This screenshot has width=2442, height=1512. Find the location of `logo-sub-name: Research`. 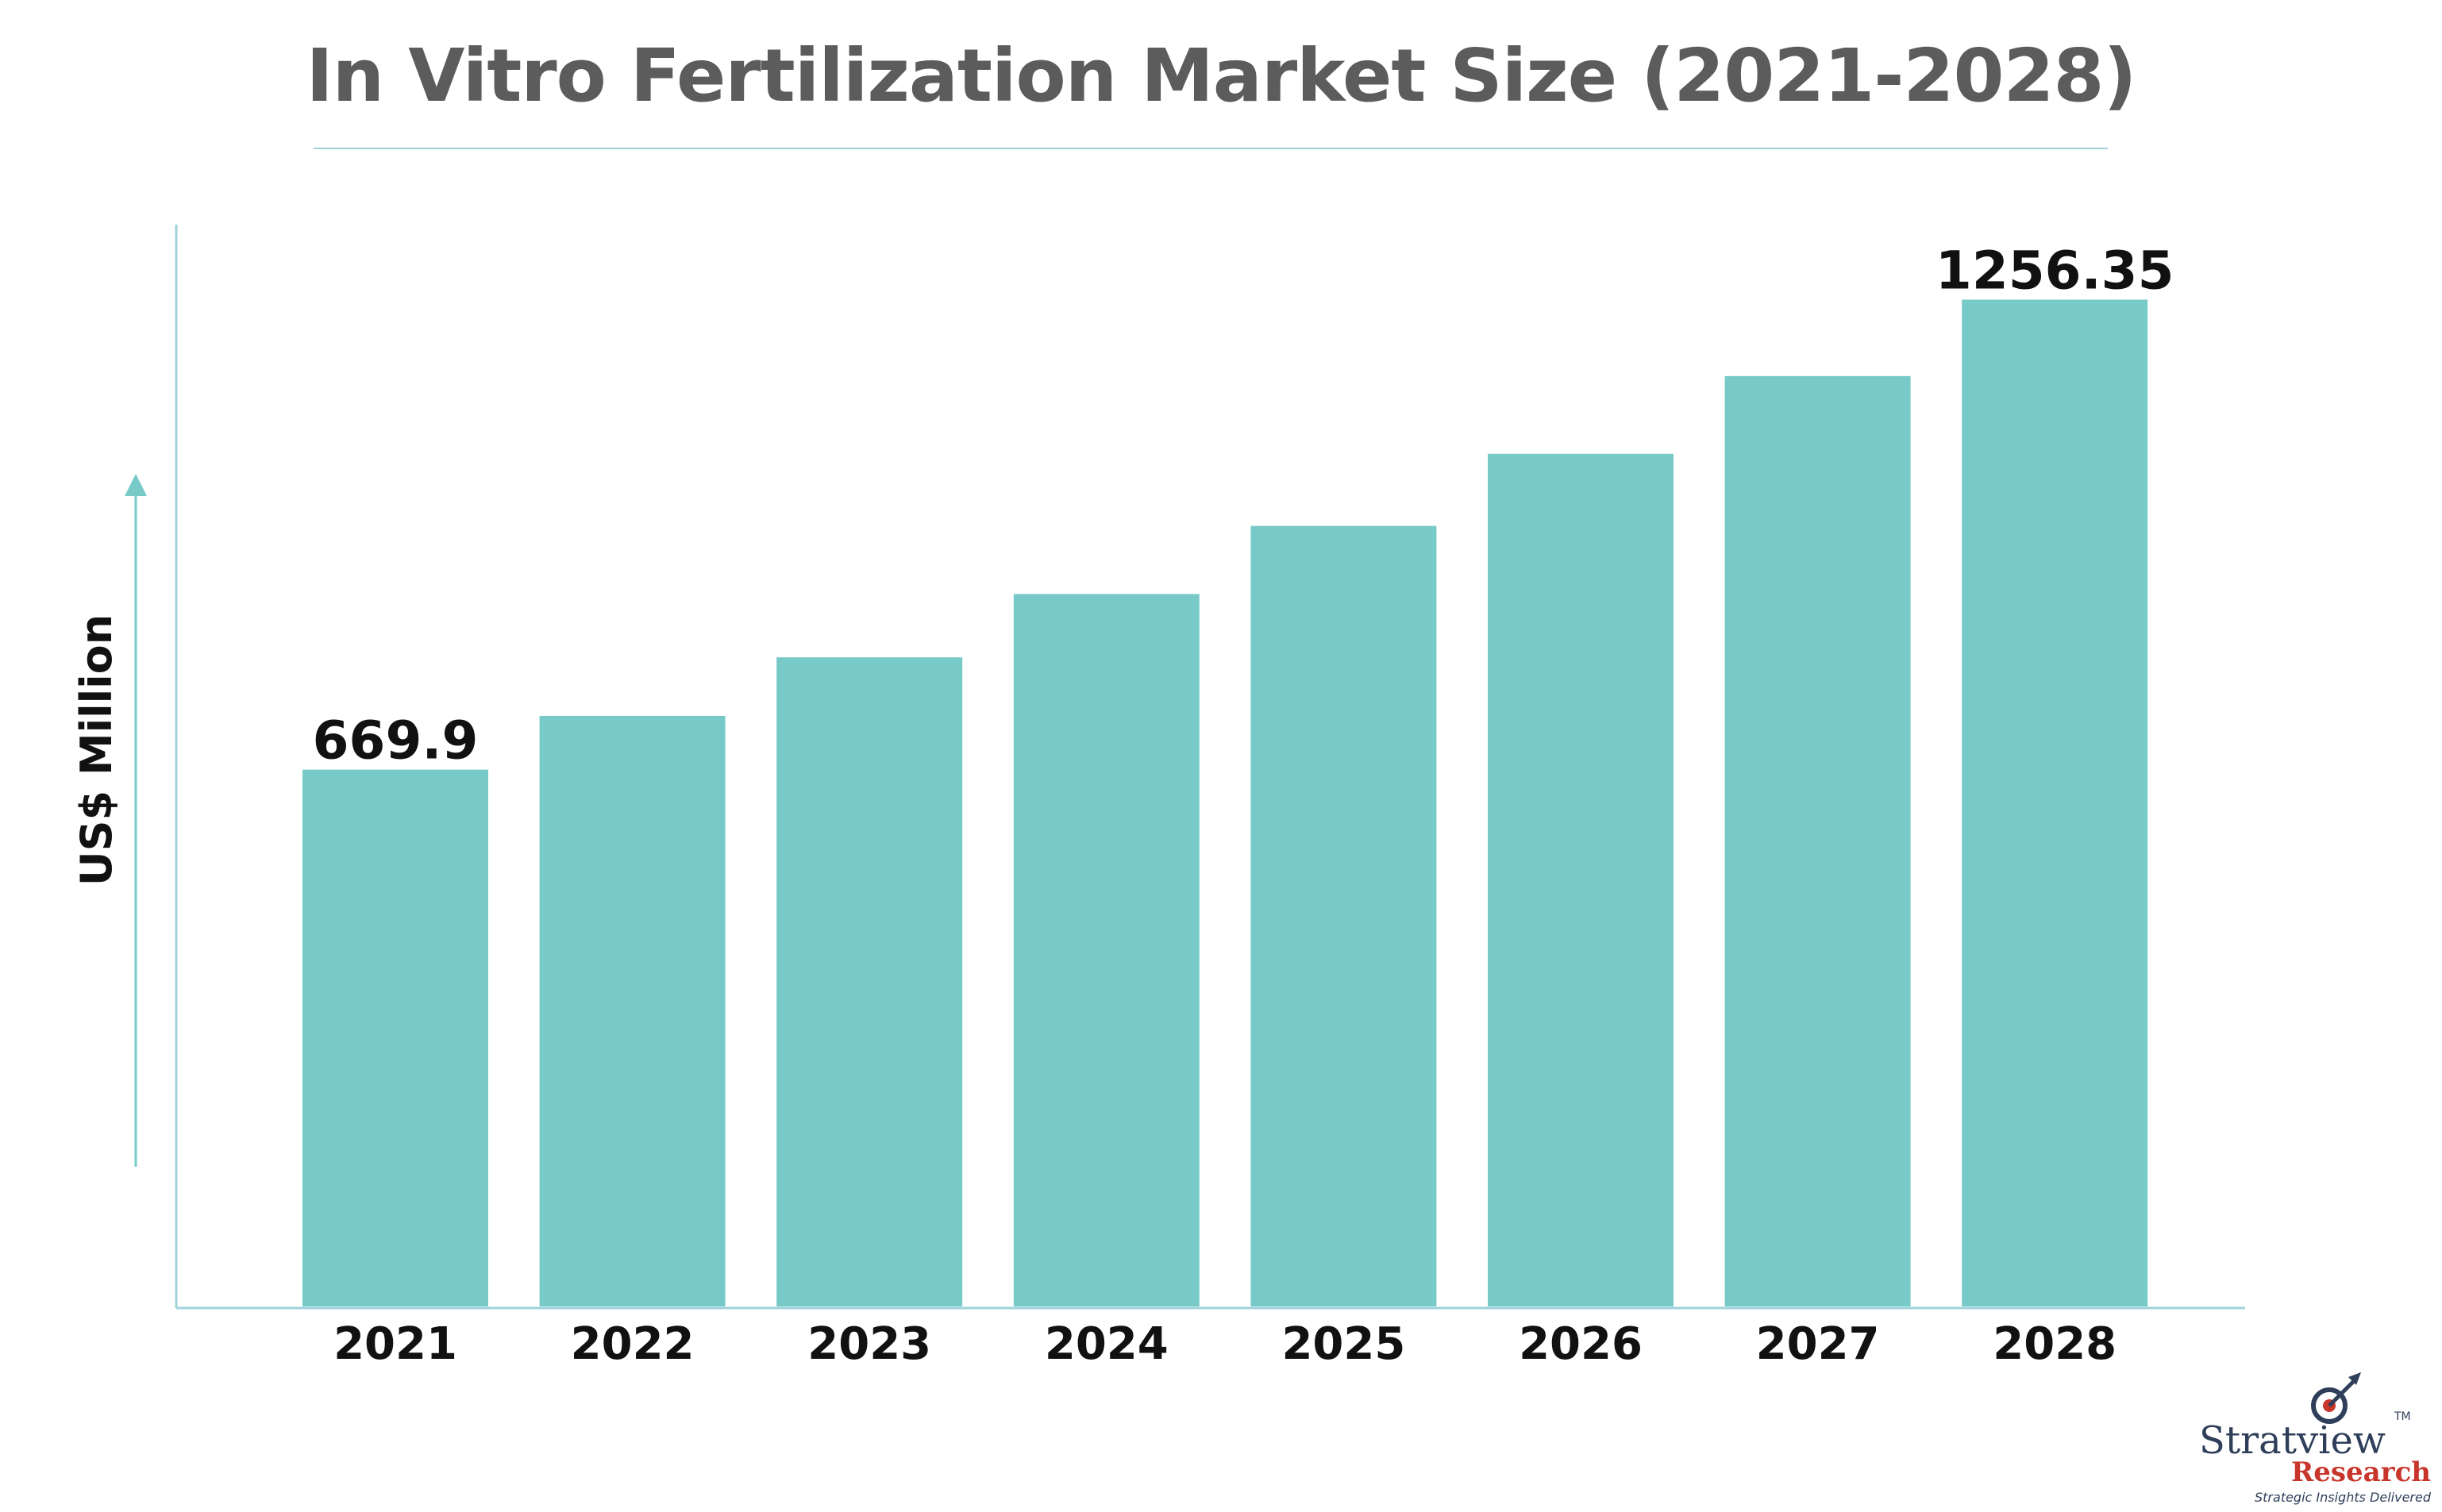

logo-sub-name: Research is located at coordinates (2361, 1472).